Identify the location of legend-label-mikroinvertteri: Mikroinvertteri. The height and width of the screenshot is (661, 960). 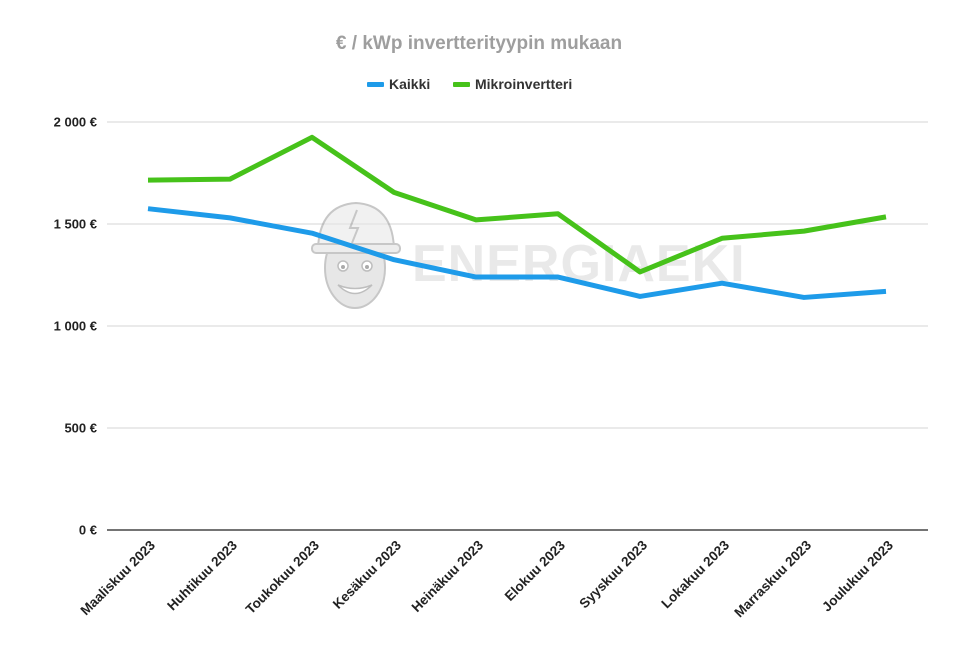
(523, 84).